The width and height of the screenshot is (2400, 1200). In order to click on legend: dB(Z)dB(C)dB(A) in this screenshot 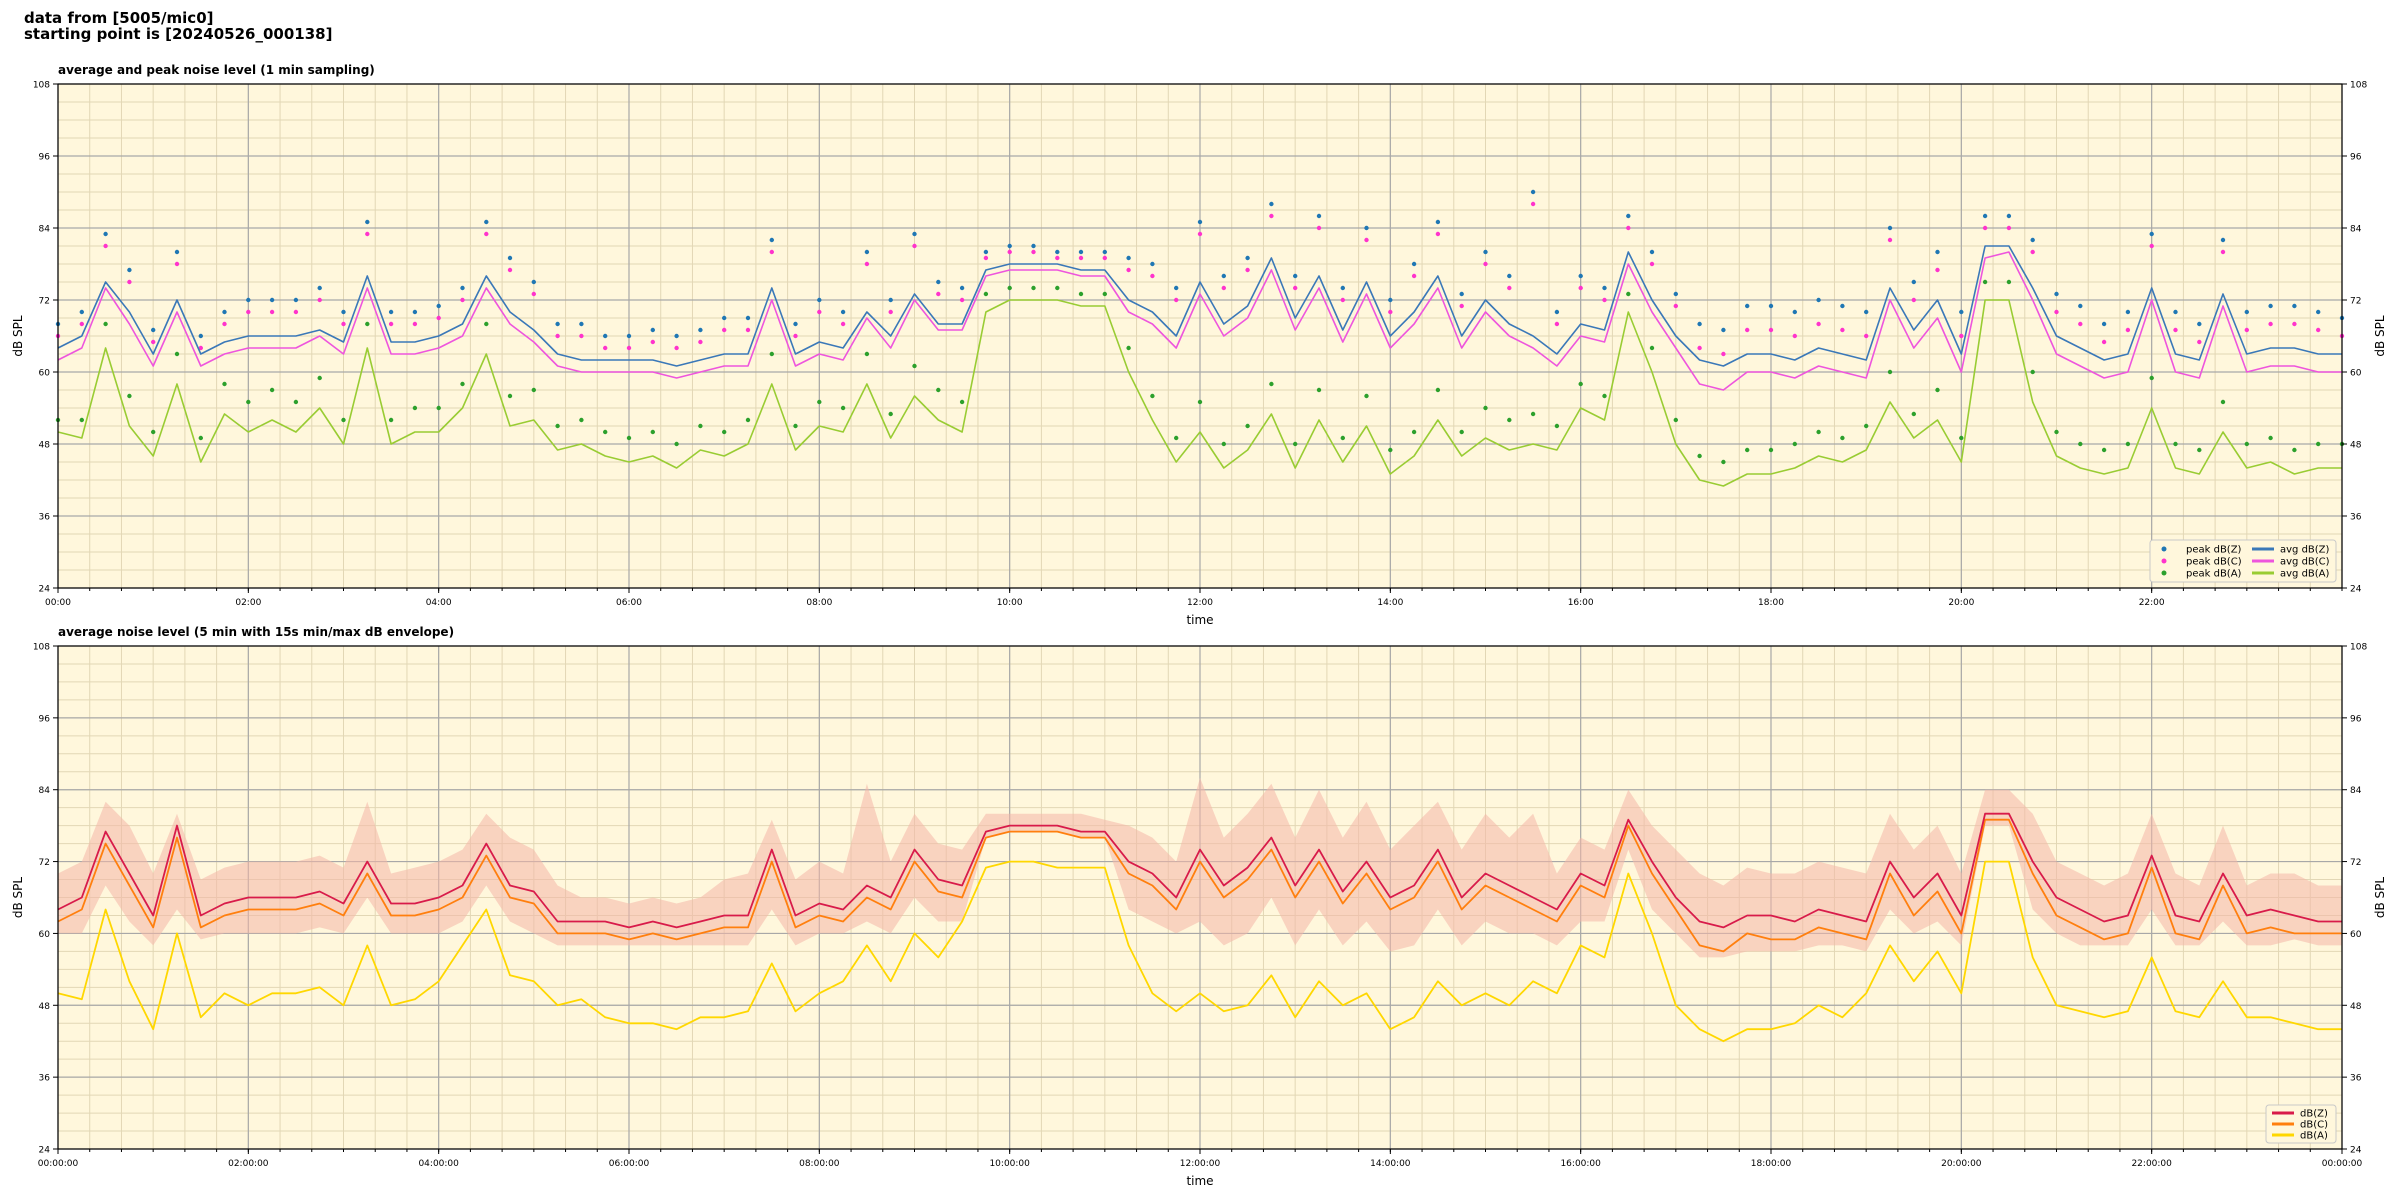, I will do `click(2301, 1124)`.